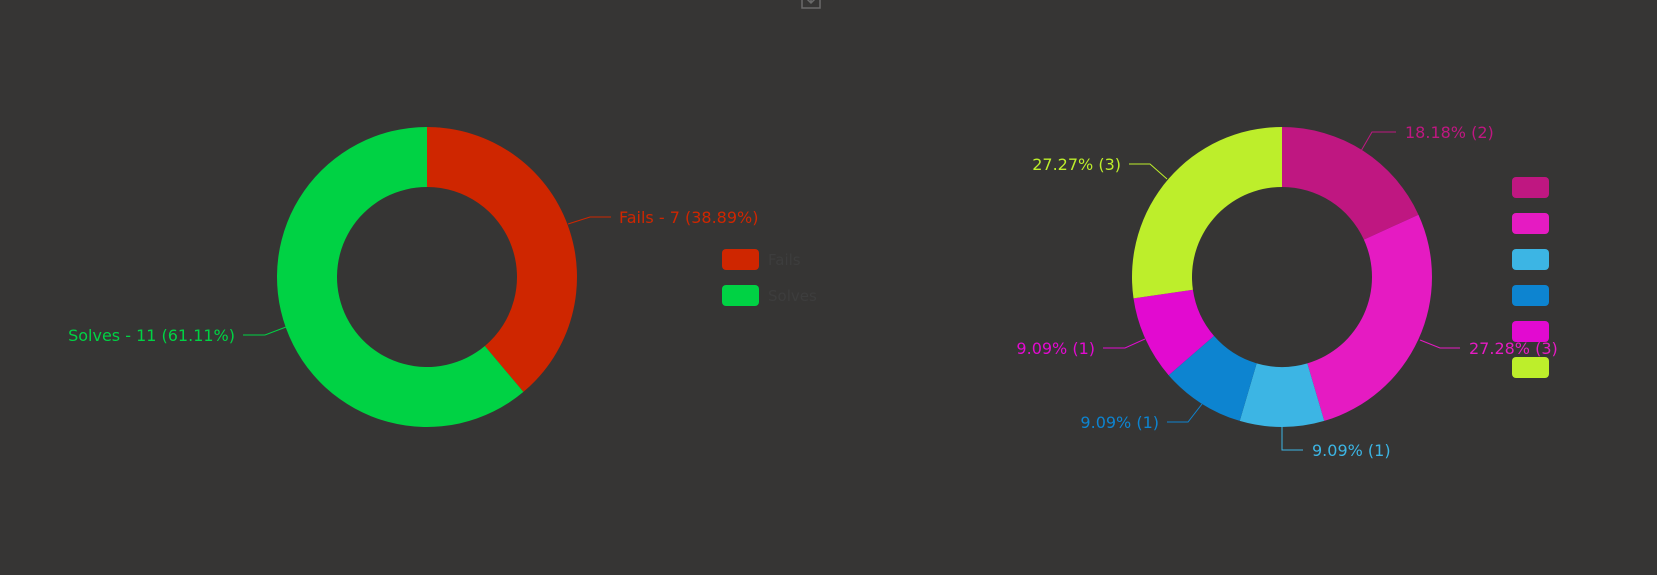  I want to click on slice-label: 27.27% (3), so click(1076, 164).